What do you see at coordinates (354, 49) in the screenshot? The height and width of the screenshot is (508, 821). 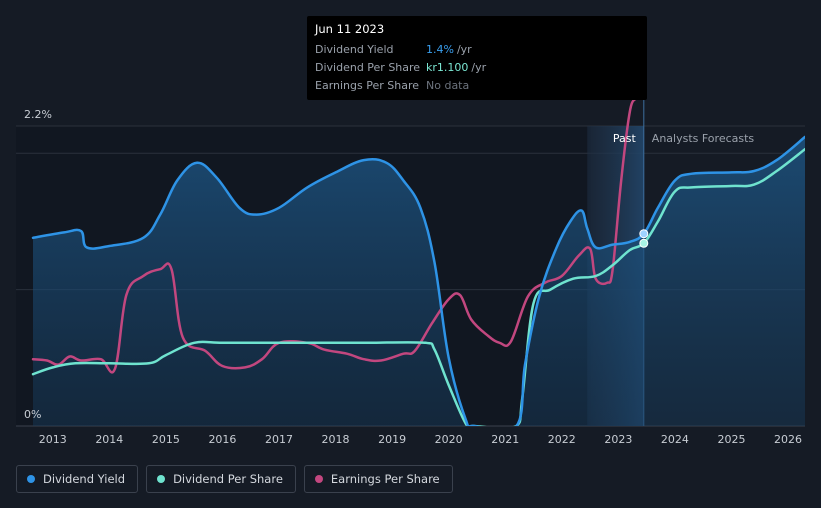 I see `tooltip-label: Dividend Yield` at bounding box center [354, 49].